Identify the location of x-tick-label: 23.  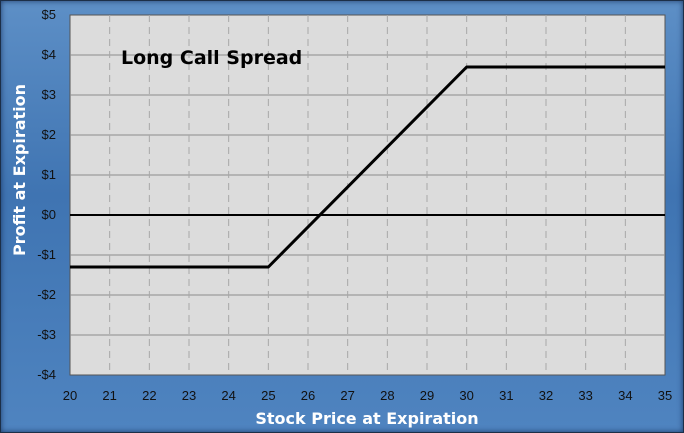
(189, 395).